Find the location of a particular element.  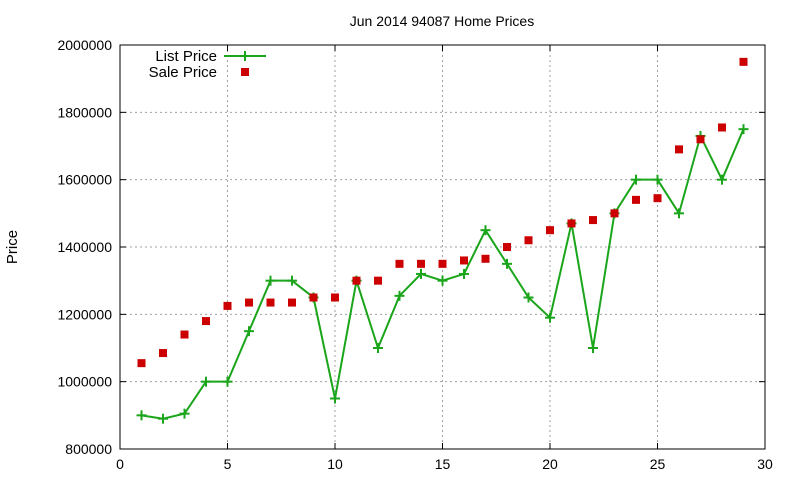

x-tick-label: 30 is located at coordinates (765, 464).